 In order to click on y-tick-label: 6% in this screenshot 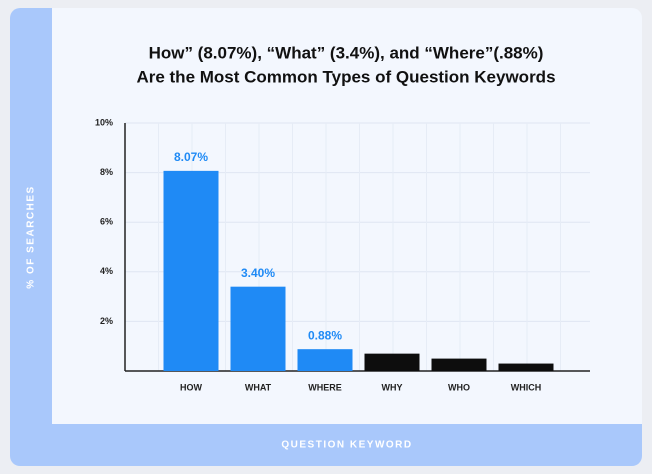, I will do `click(106, 222)`.